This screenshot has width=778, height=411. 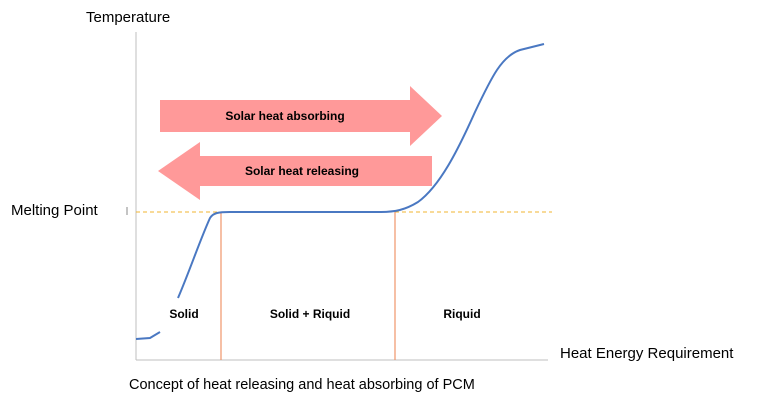 I want to click on region-liquid-label: Riquid, so click(x=461, y=314).